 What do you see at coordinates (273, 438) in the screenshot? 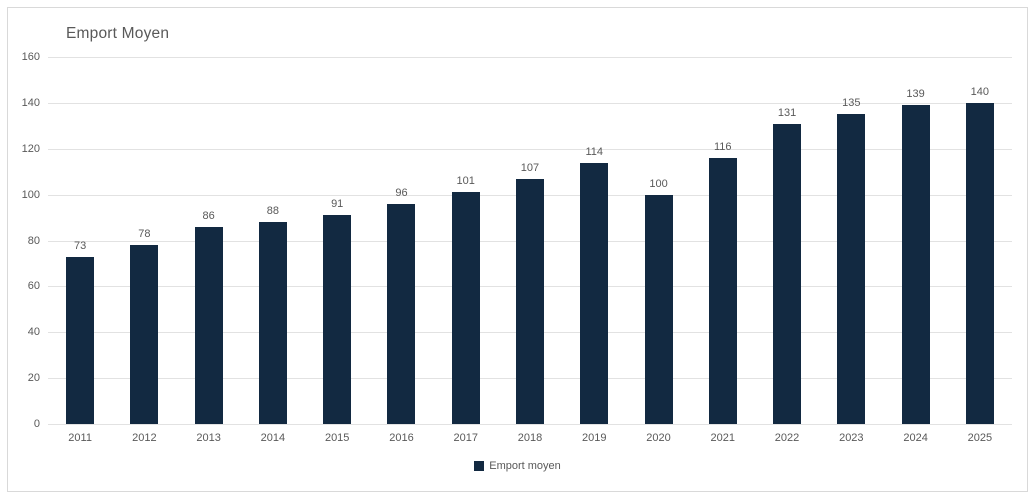
I see `x-axis-tick-label: 2014` at bounding box center [273, 438].